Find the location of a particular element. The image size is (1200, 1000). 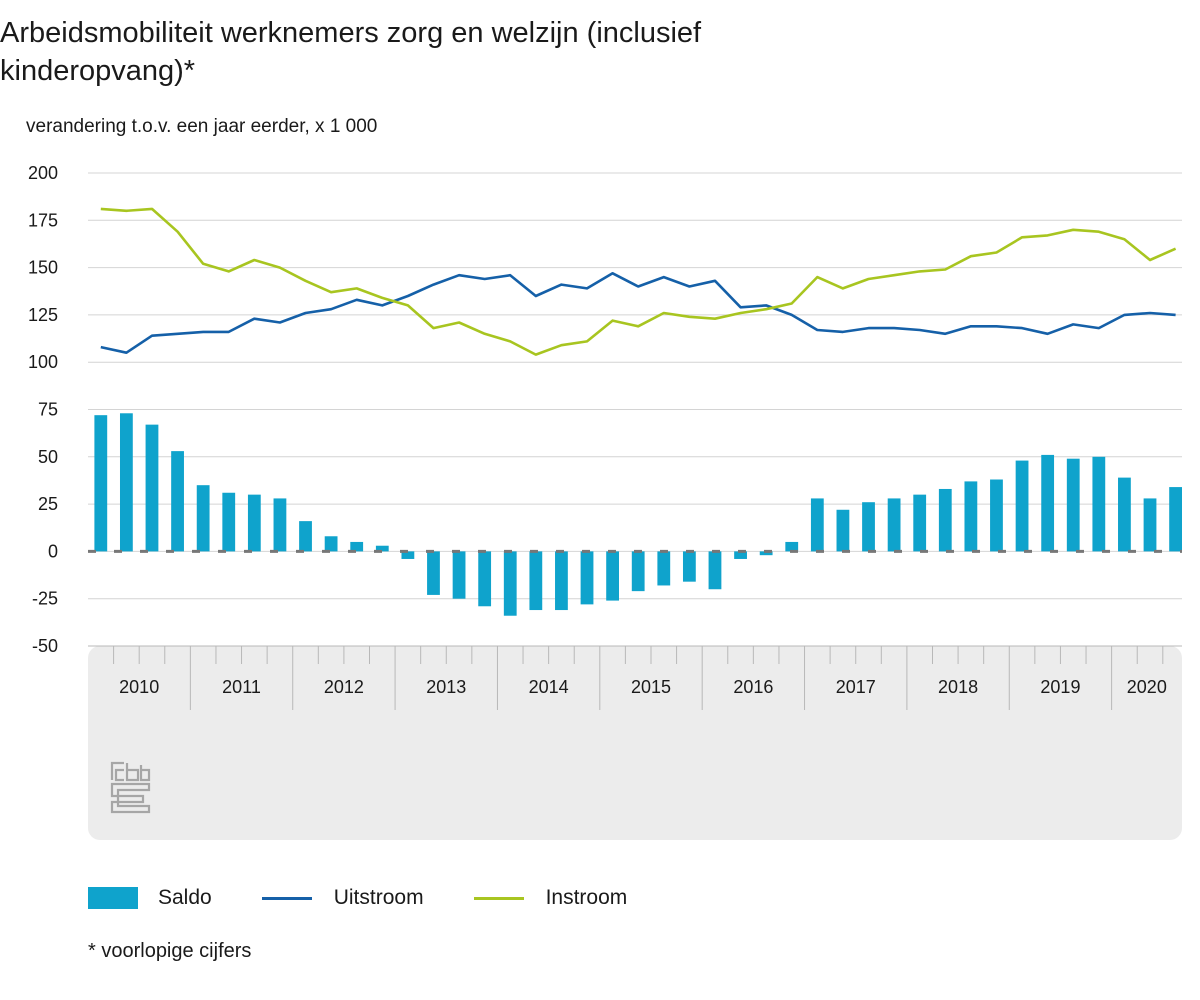

x-tick-label: 2010 is located at coordinates (139, 687).